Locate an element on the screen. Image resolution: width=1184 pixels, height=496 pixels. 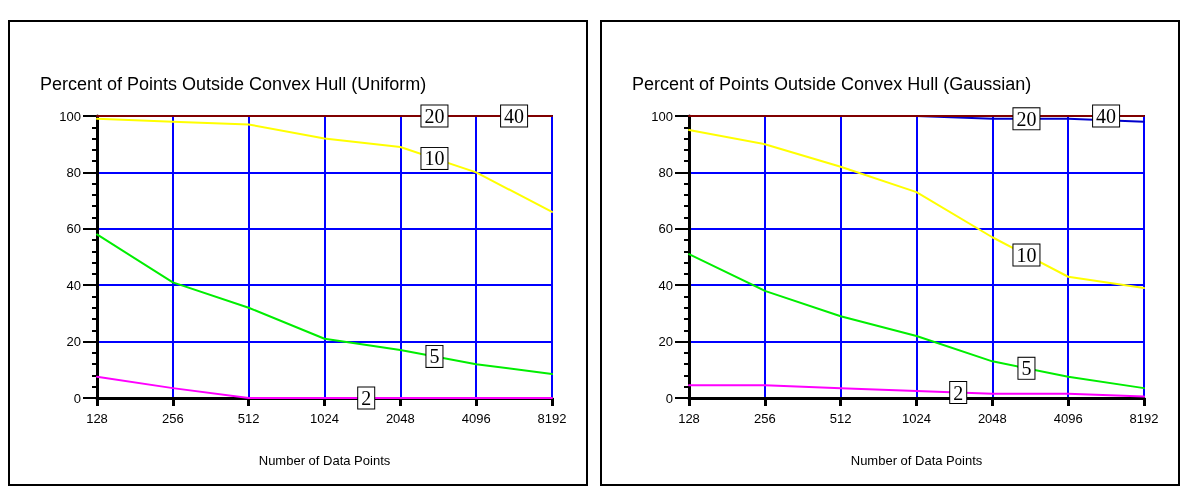
chart-title: Percent of Points Outside Convex Hull (Gaussian) is located at coordinates (832, 84).